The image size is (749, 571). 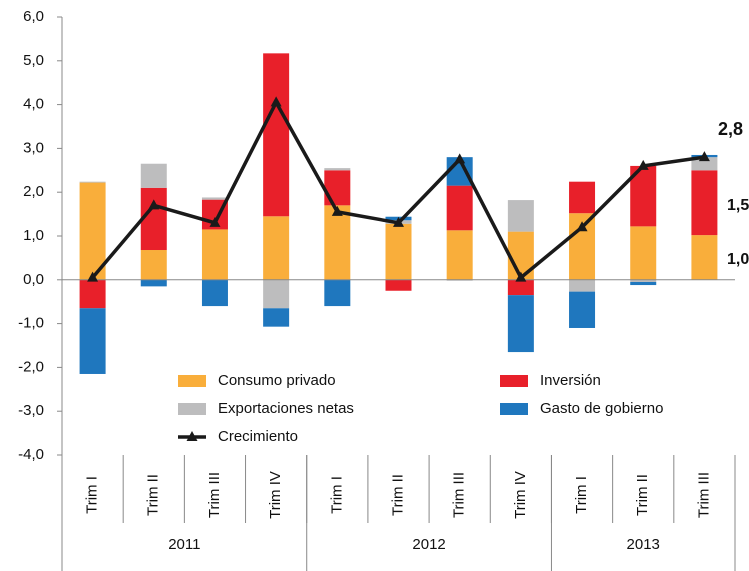 What do you see at coordinates (738, 259) in the screenshot?
I see `annotation: 1,0` at bounding box center [738, 259].